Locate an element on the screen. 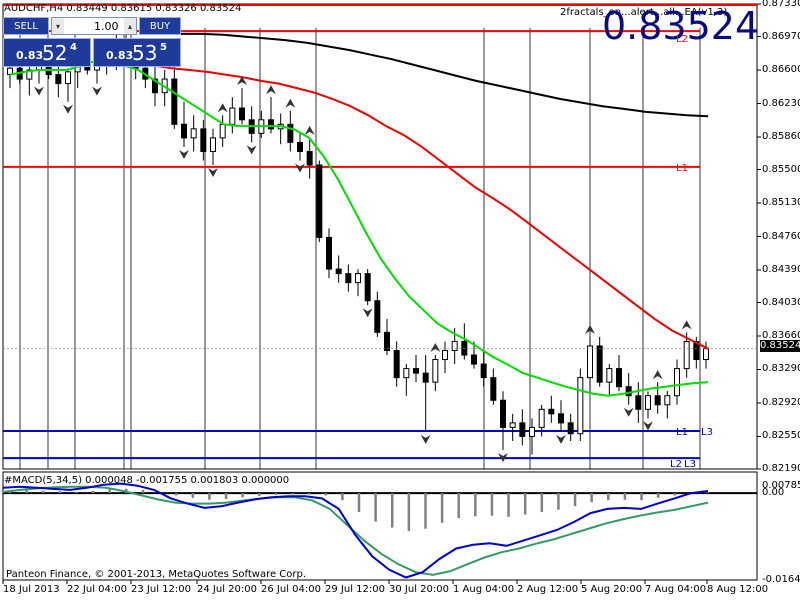 This screenshot has width=800, height=600. big-price: 0.83524 is located at coordinates (681, 26).